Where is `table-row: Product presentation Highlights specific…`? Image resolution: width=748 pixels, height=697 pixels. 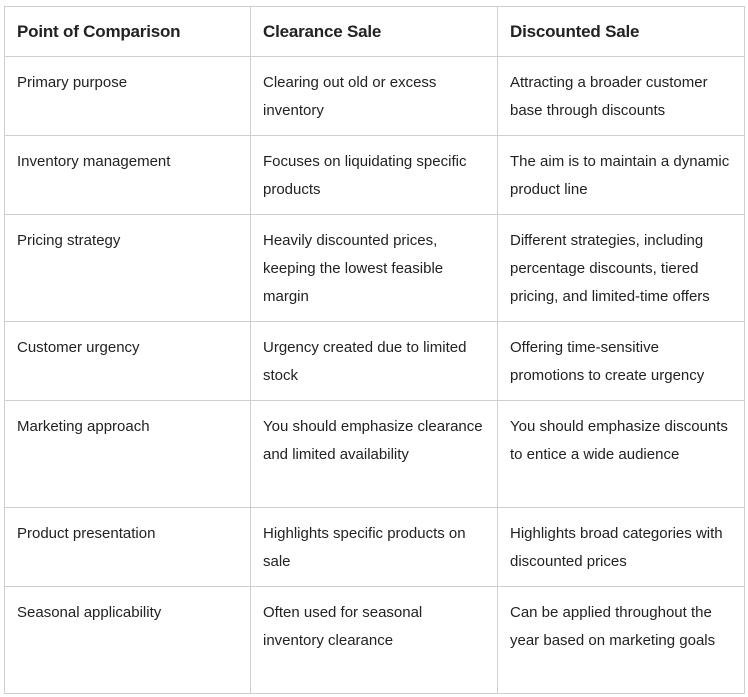
table-row: Product presentation Highlights specific… is located at coordinates (374, 547).